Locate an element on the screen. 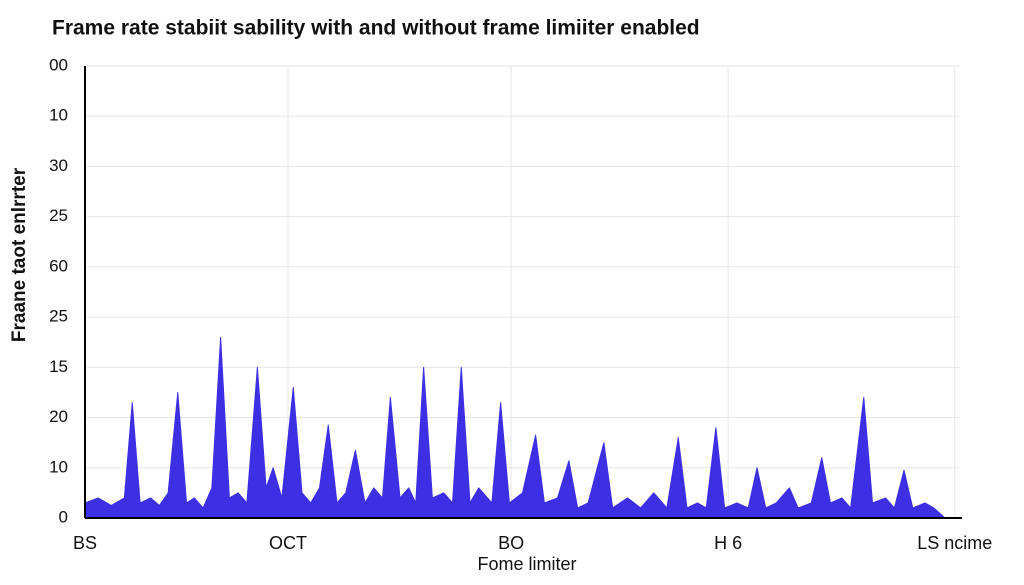 This screenshot has height=585, width=1024. x-tick-label: LS ncime is located at coordinates (954, 543).